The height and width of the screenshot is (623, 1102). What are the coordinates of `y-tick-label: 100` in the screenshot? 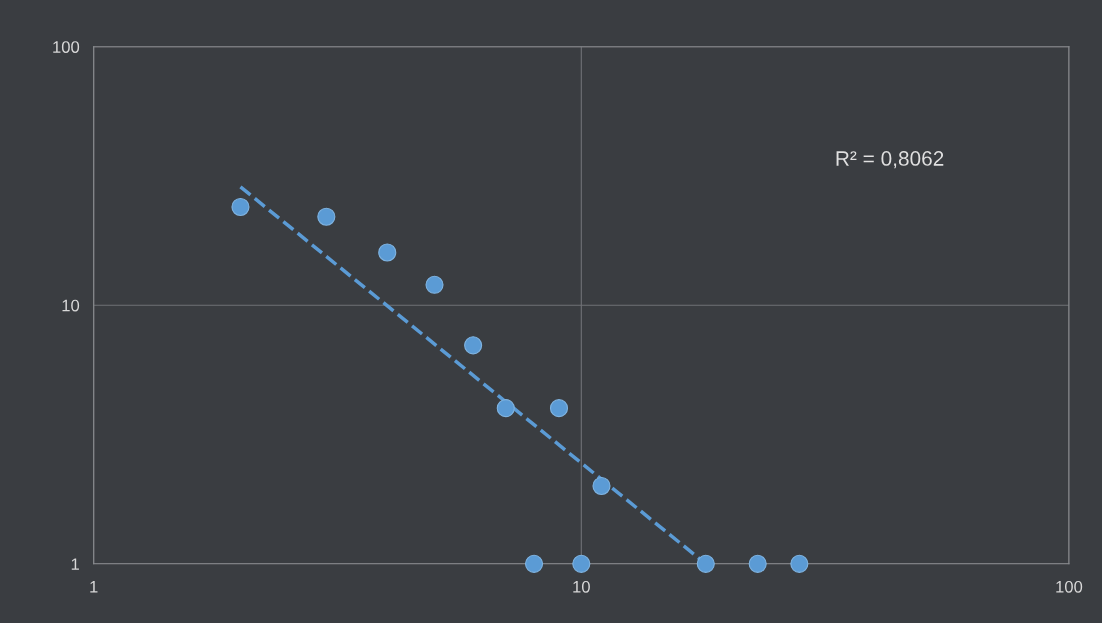 It's located at (66, 47).